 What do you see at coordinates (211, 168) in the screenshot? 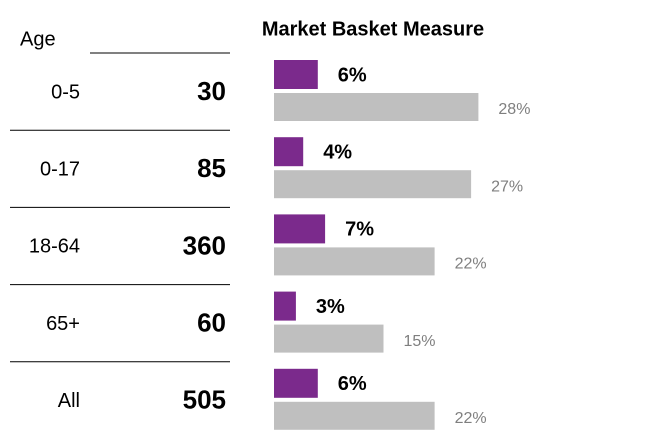
I see `count: 85` at bounding box center [211, 168].